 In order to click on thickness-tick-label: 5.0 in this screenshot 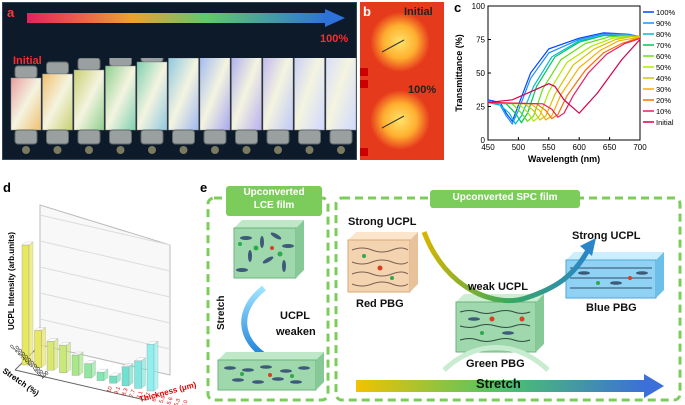, I will do `click(185, 402)`.